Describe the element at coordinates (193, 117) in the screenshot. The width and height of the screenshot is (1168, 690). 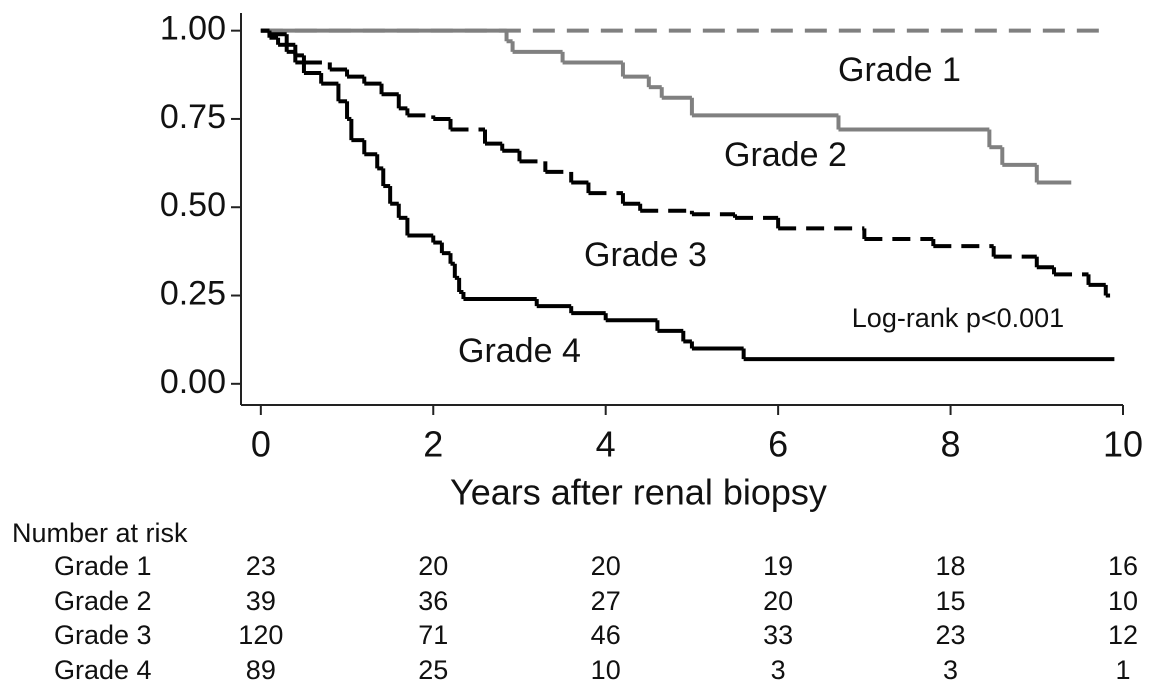
I see `y-tick-label: 0.75` at that location.